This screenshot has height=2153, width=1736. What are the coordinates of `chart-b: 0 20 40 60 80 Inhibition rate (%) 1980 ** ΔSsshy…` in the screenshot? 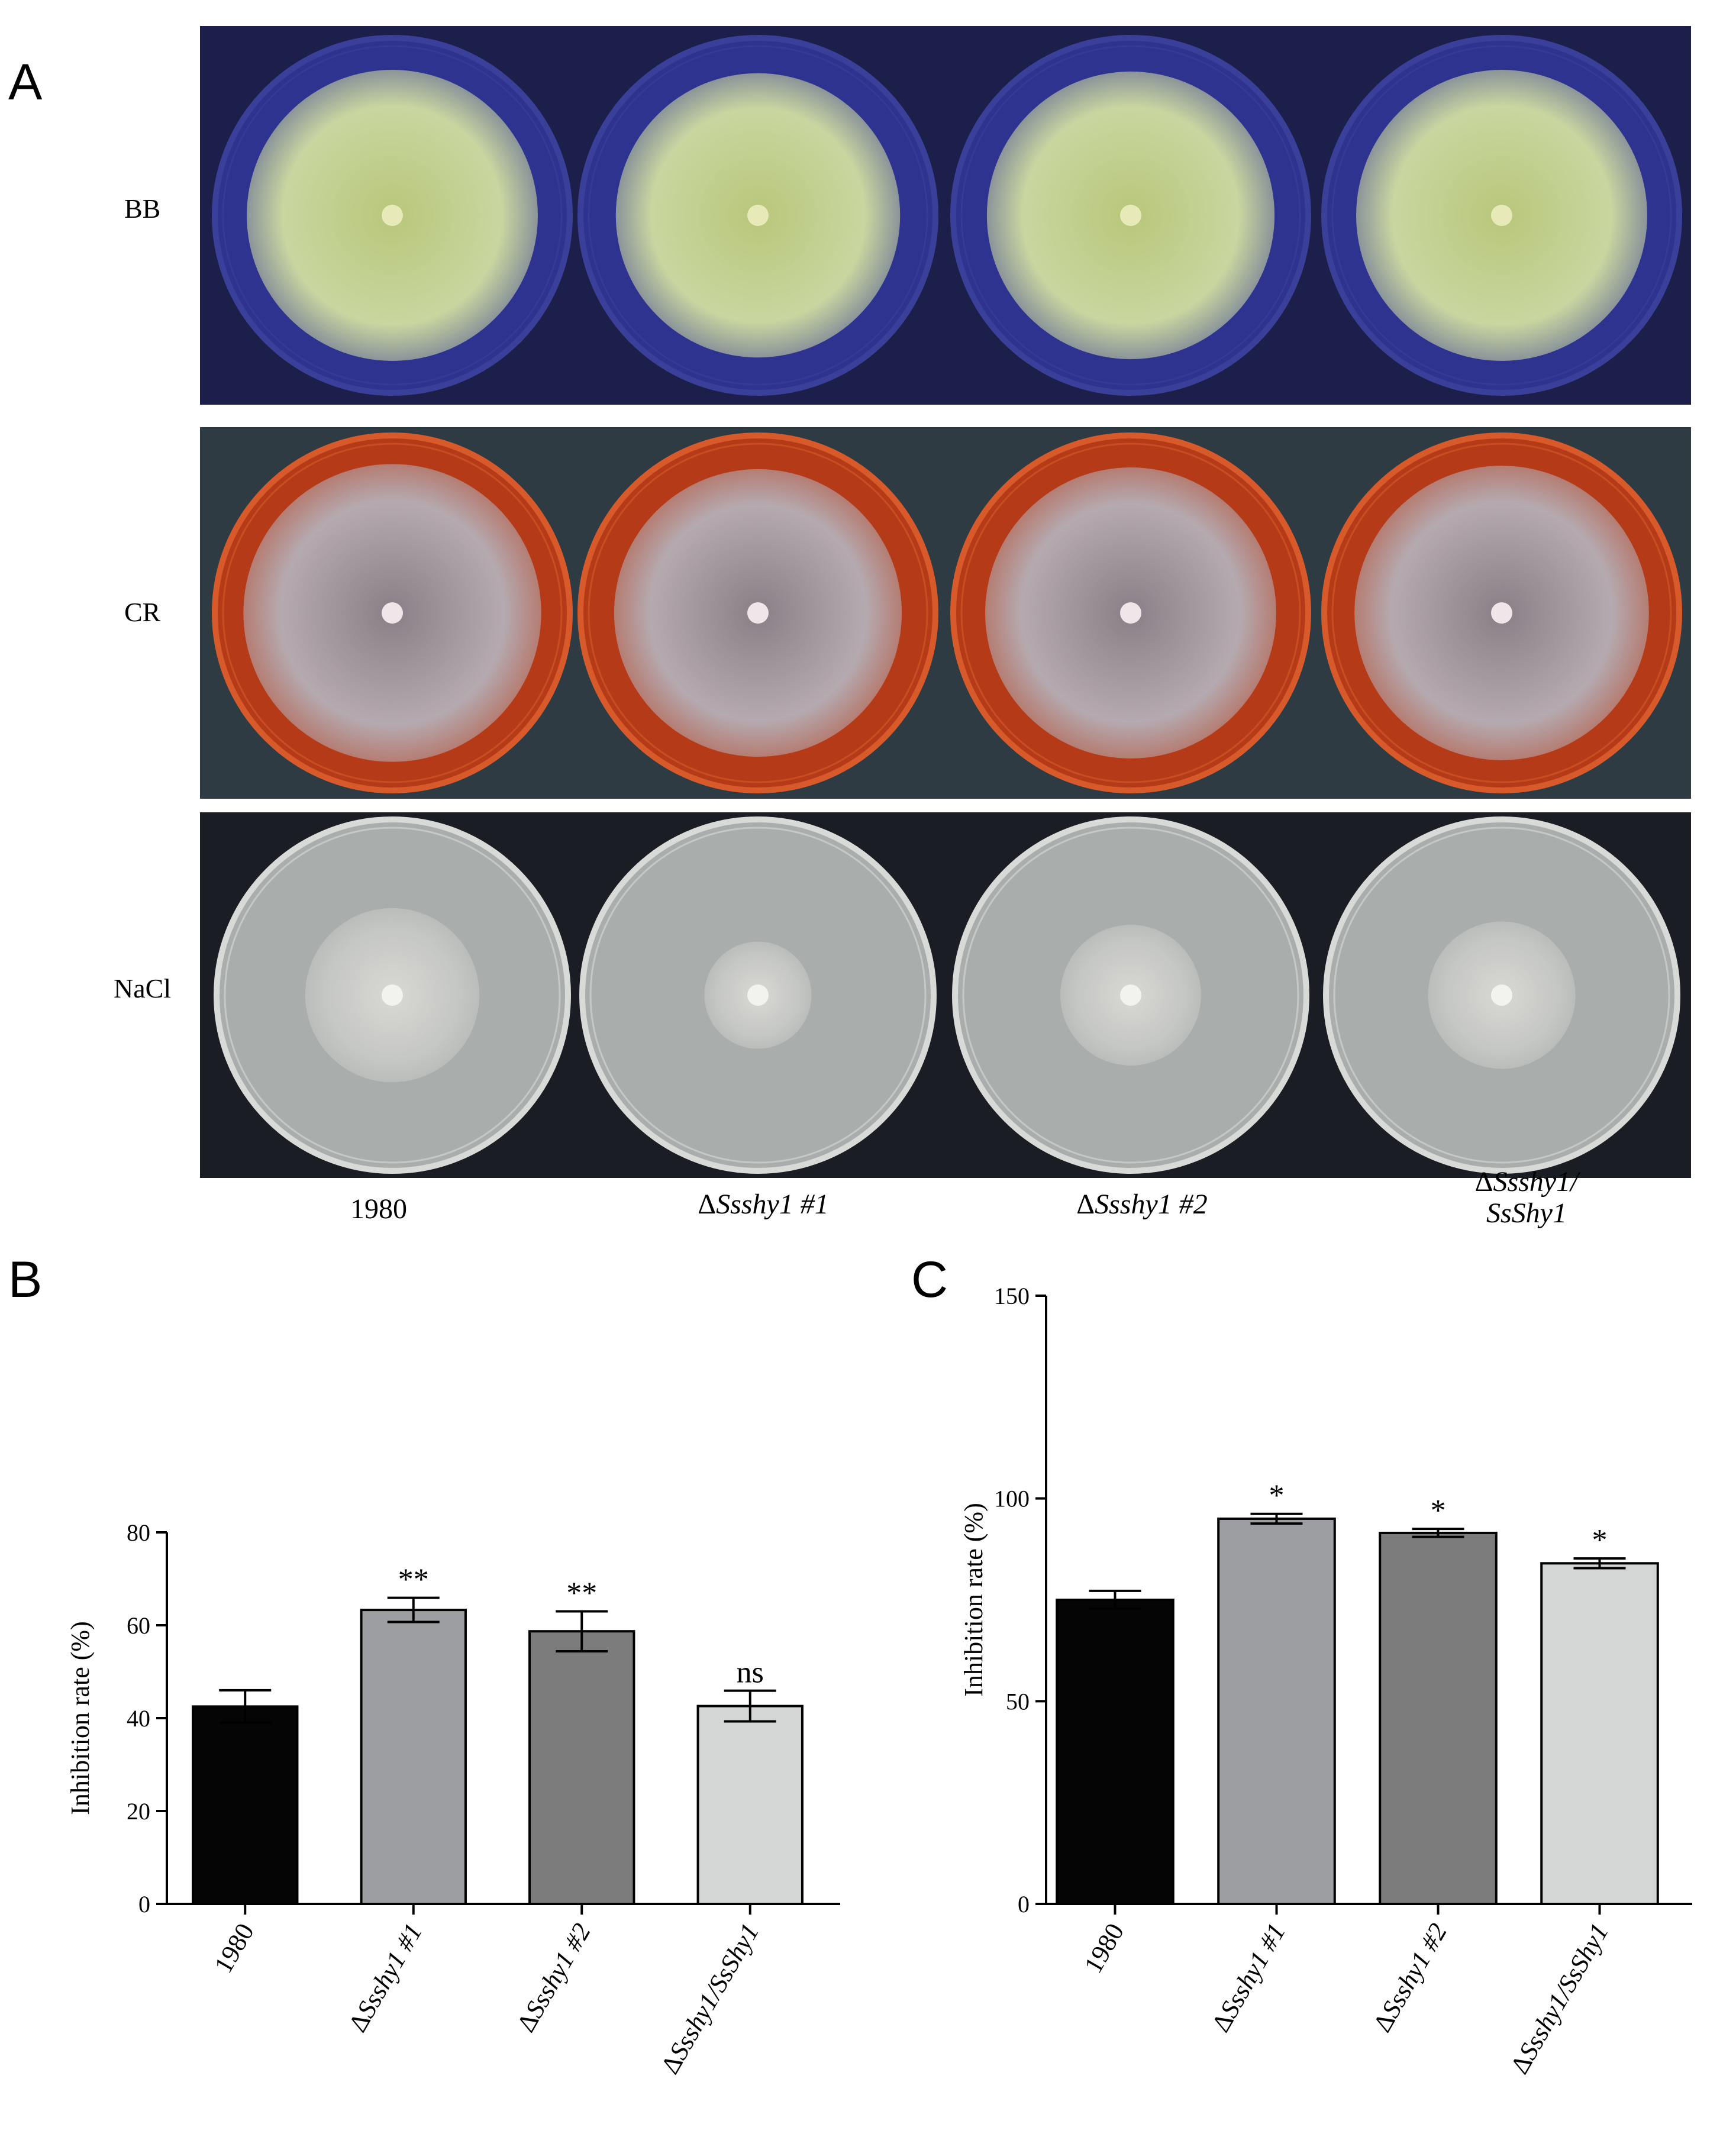 It's located at (453, 1799).